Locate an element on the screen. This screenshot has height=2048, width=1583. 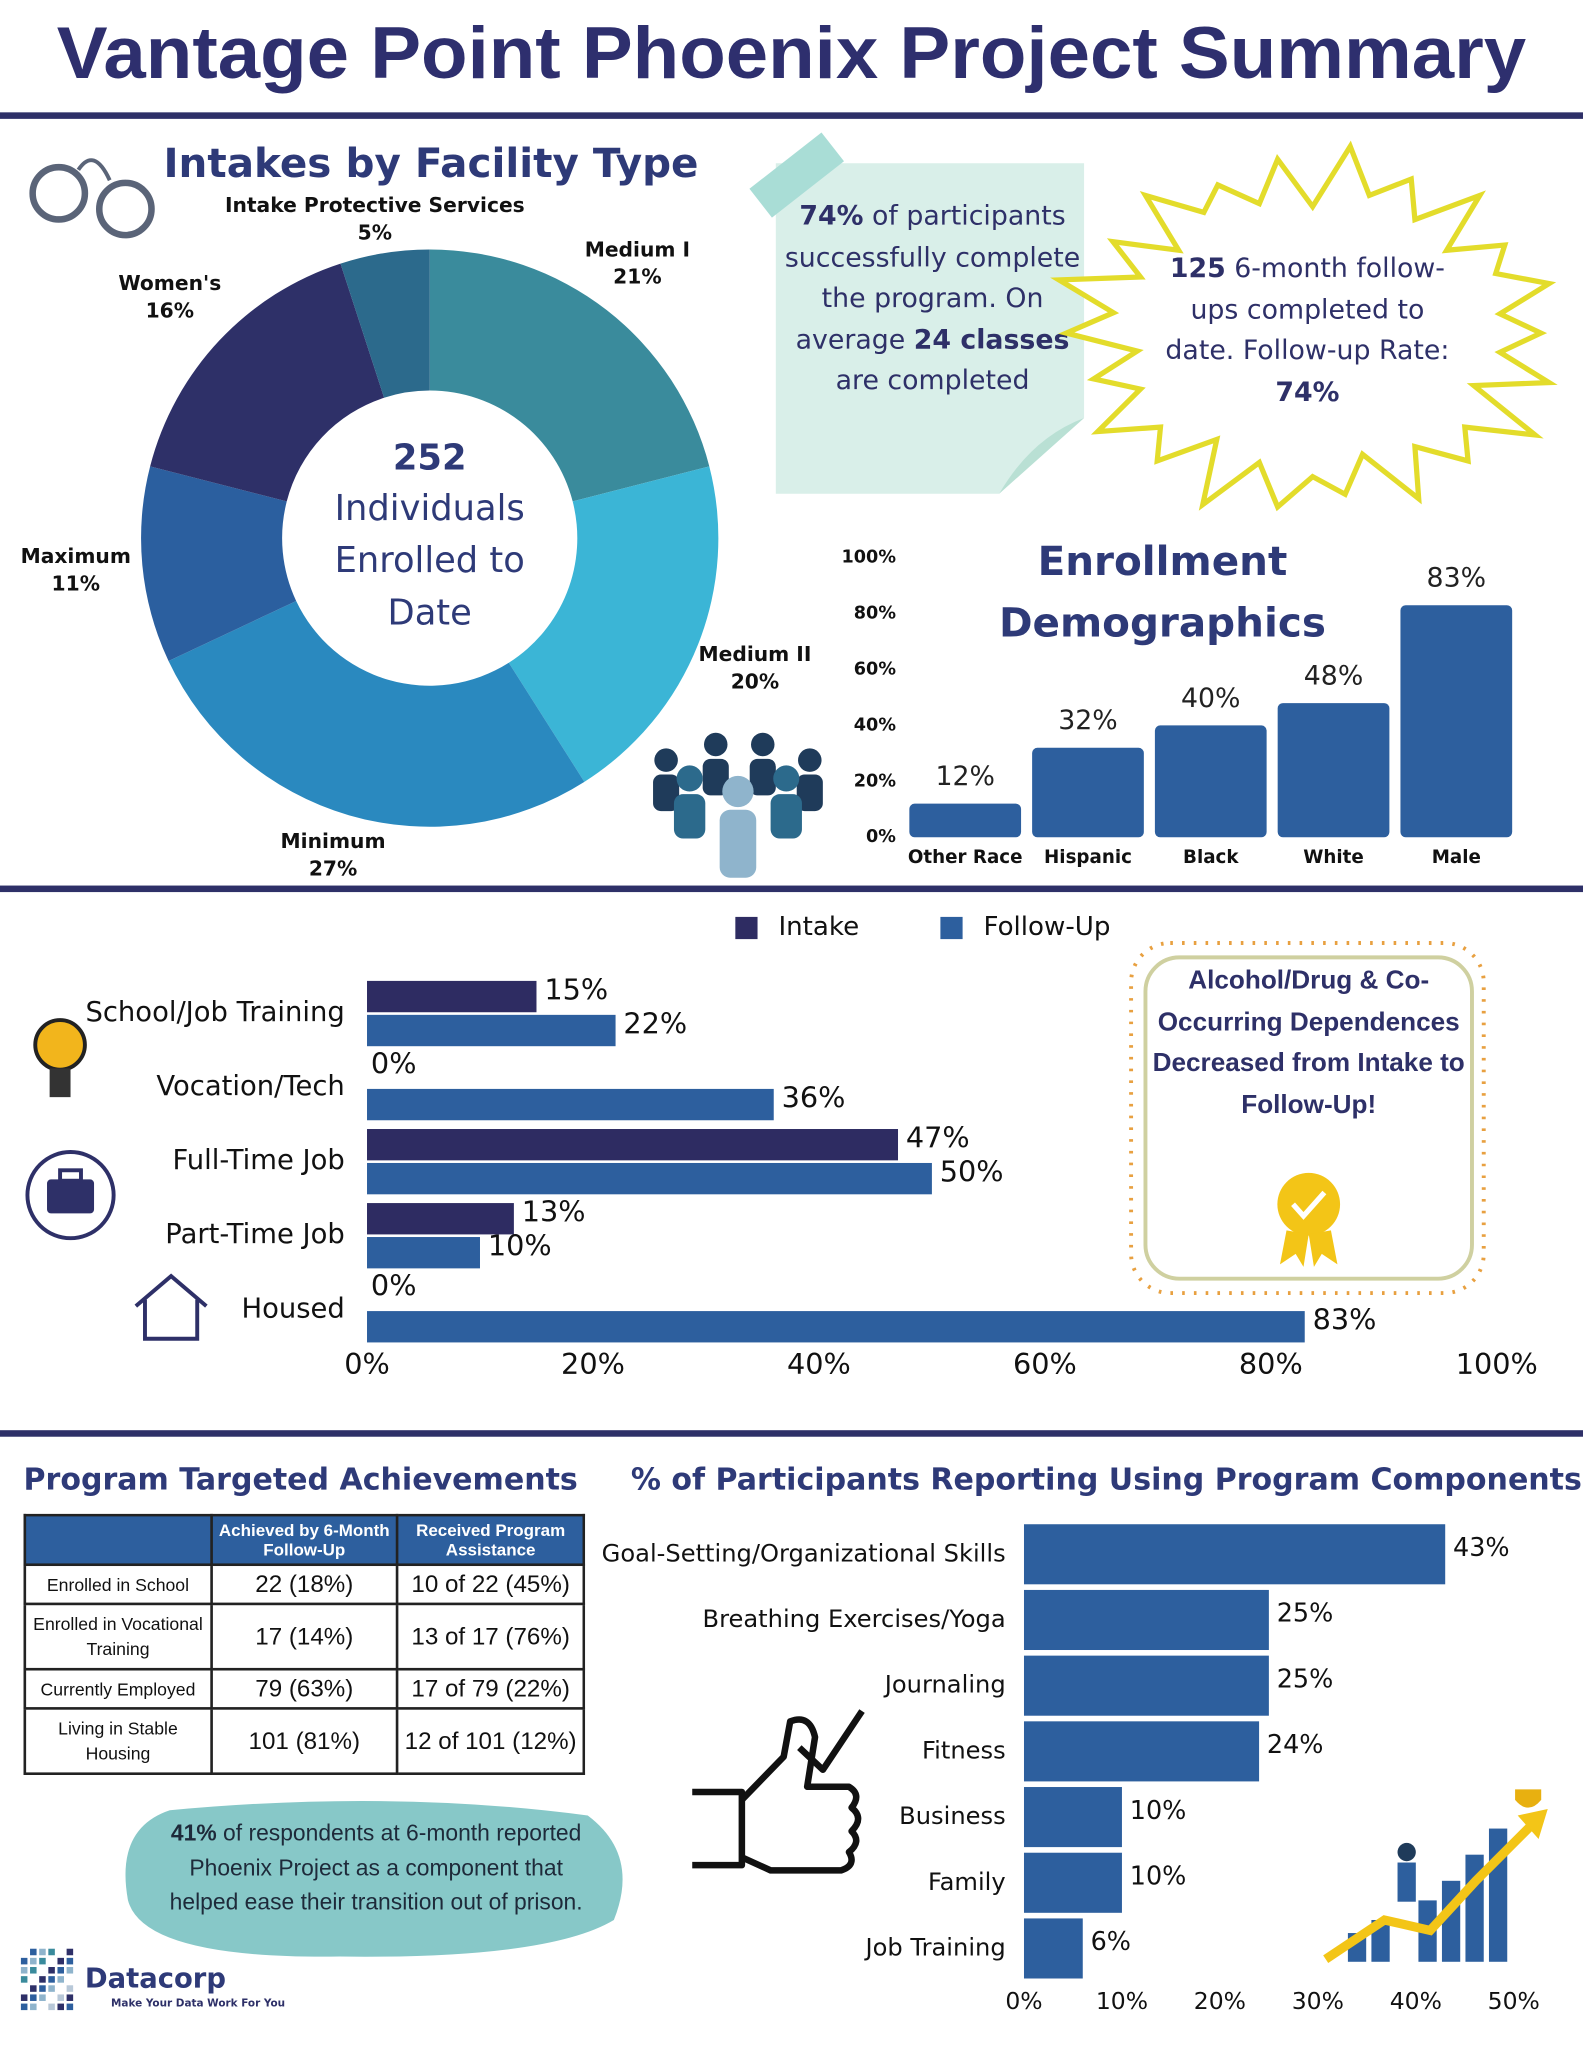
y-tick-label: 40% is located at coordinates (875, 725).